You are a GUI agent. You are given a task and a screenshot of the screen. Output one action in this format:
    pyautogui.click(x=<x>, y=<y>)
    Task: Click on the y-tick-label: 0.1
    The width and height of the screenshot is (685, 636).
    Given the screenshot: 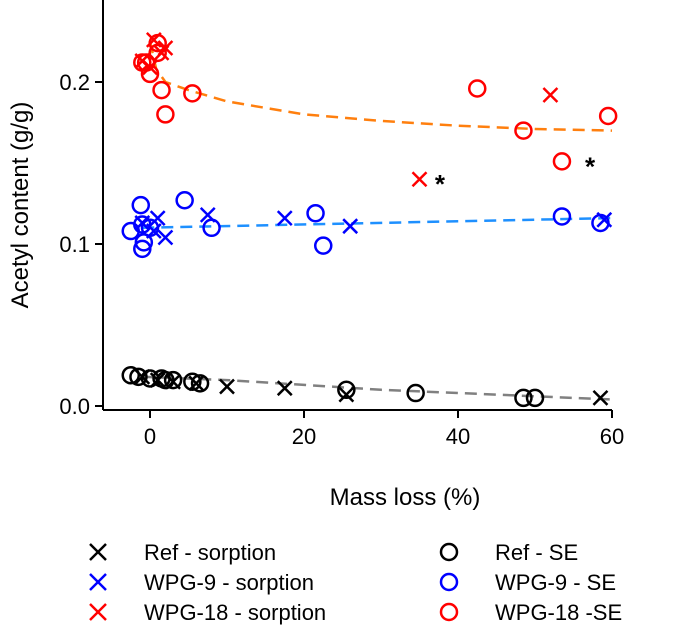 What is the action you would take?
    pyautogui.click(x=74, y=244)
    